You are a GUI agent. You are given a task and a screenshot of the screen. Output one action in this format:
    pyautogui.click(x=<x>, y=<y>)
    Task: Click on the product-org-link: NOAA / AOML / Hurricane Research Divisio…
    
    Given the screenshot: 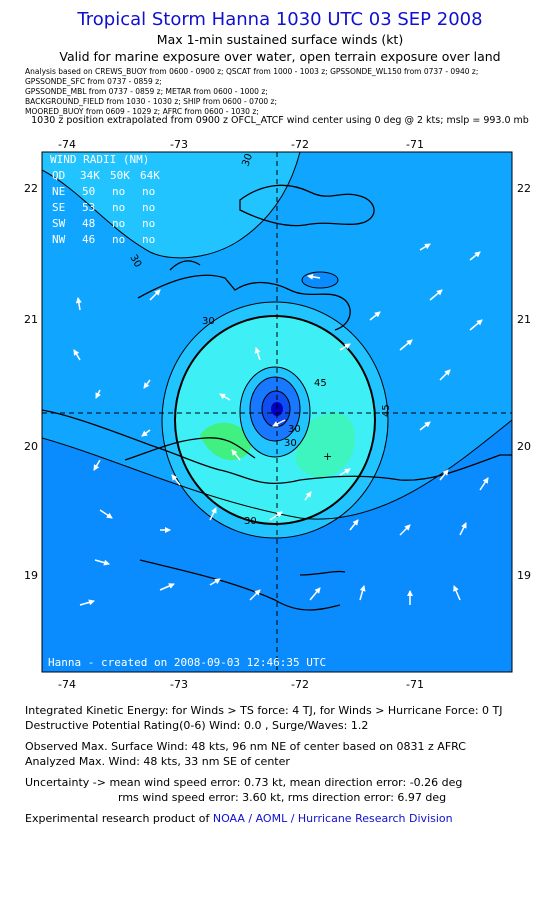 What is the action you would take?
    pyautogui.click(x=332, y=818)
    